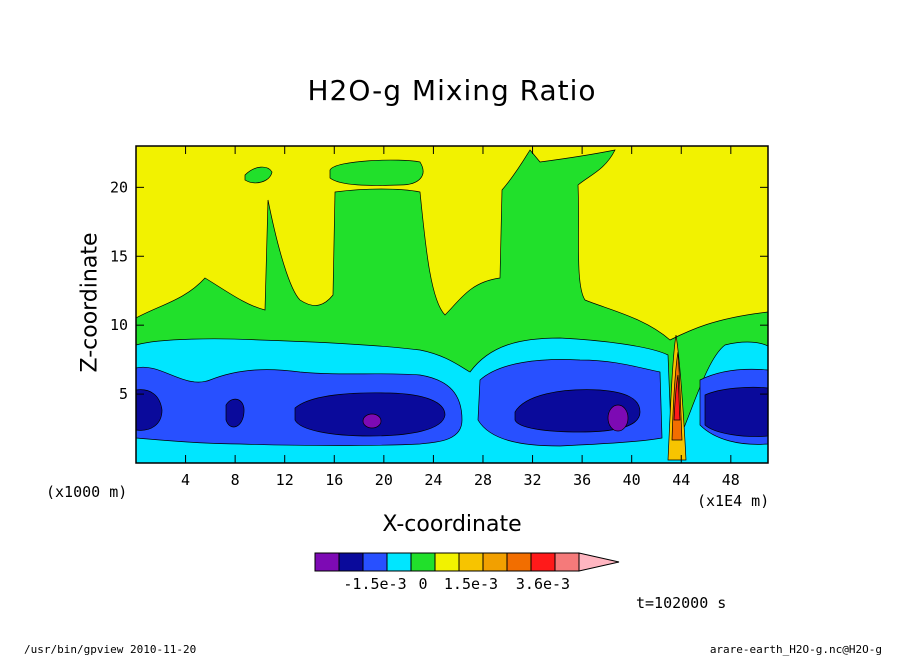 The image size is (904, 656). I want to click on x-tick-label: 20, so click(384, 480).